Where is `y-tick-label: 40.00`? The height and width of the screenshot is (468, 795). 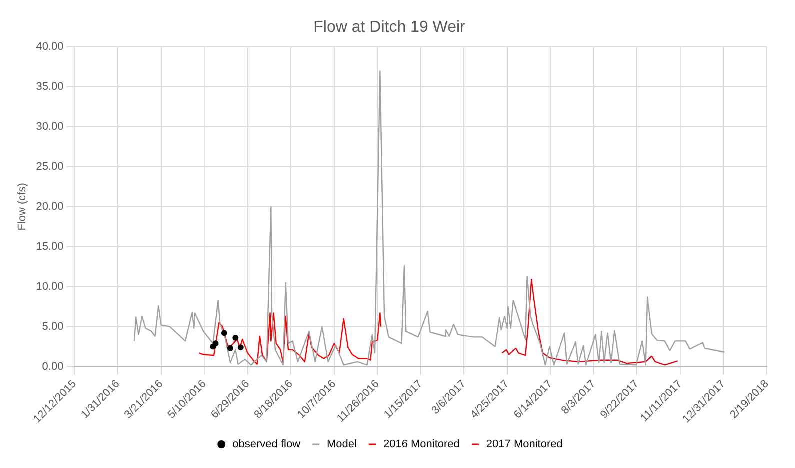 y-tick-label: 40.00 is located at coordinates (50, 47).